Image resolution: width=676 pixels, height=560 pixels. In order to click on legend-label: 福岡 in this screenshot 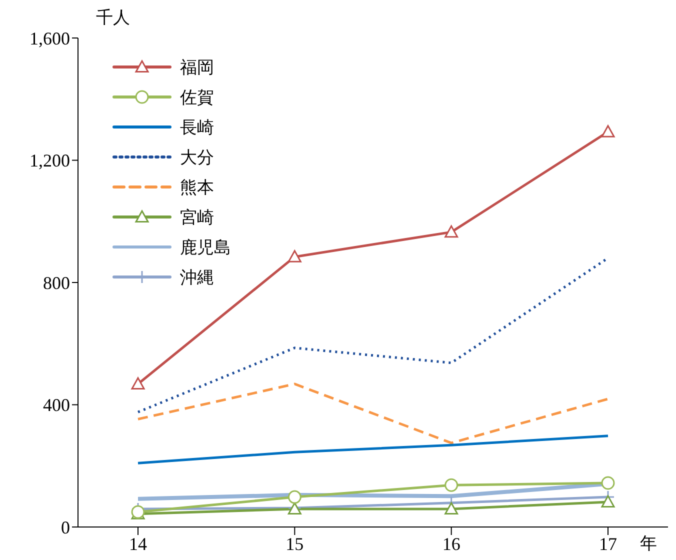, I will do `click(197, 67)`.